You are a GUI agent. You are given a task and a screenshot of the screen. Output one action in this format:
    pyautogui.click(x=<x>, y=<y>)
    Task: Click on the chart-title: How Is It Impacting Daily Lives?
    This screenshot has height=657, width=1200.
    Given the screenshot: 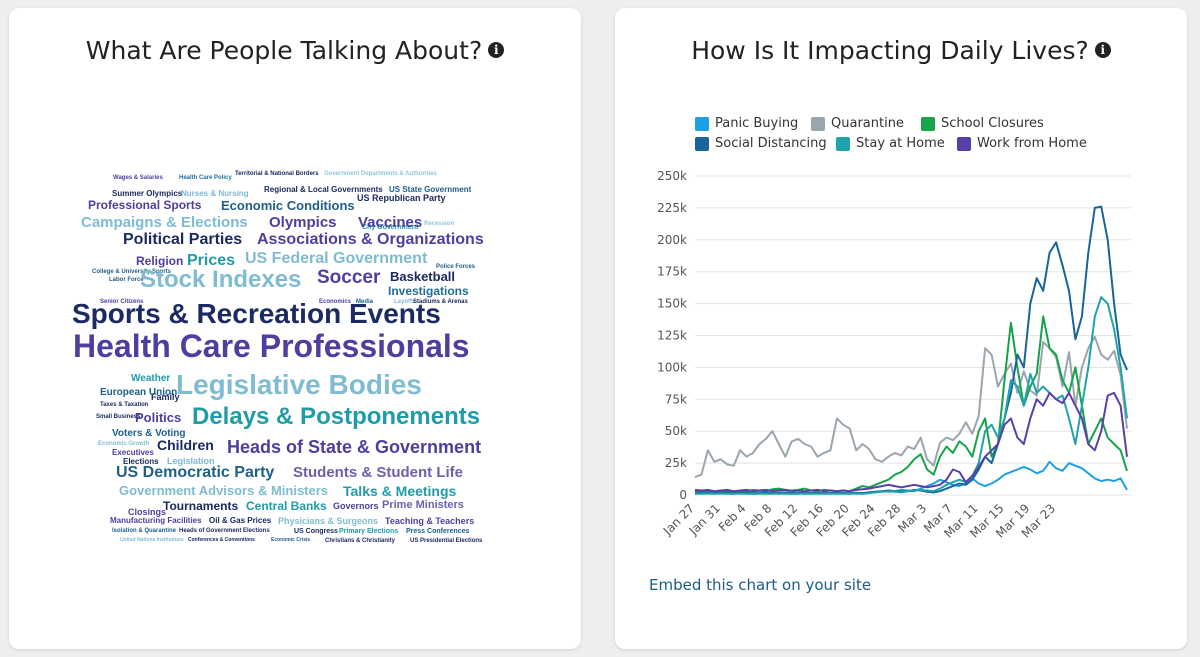 What is the action you would take?
    pyautogui.click(x=890, y=50)
    